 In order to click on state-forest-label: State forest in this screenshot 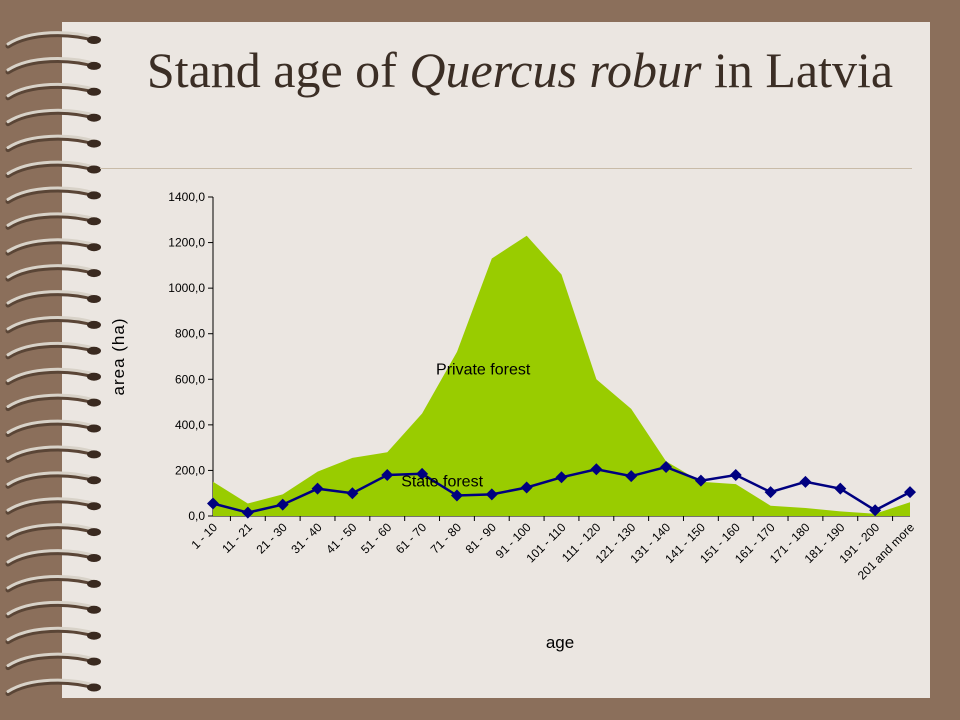, I will do `click(442, 481)`.